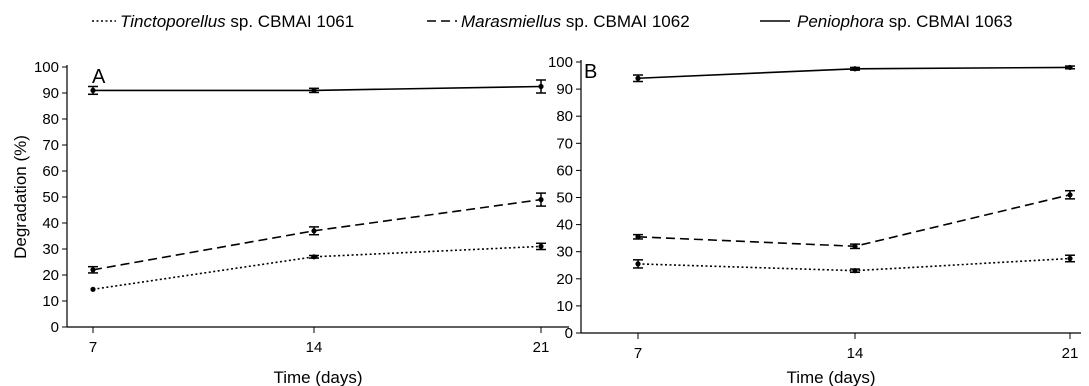  I want to click on legend-genus: Tinctoporellus, so click(173, 21).